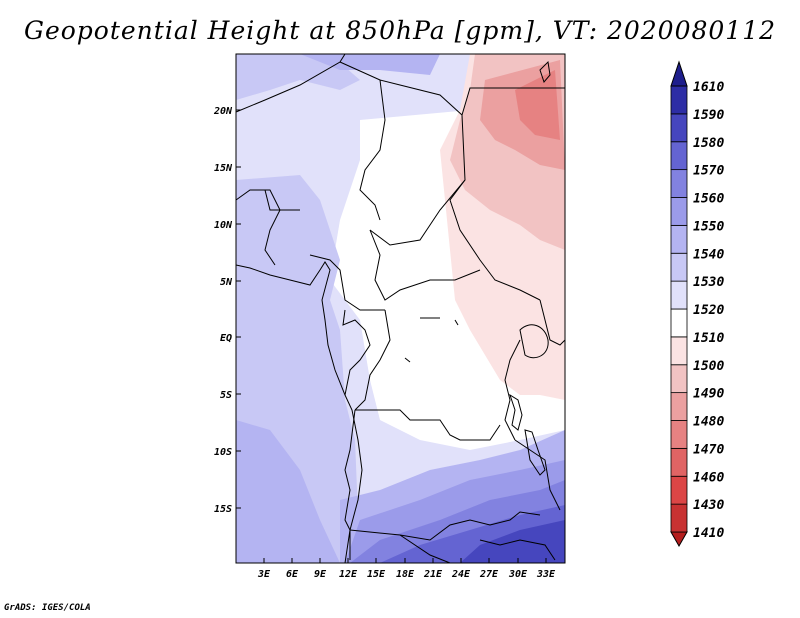  Describe the element at coordinates (223, 168) in the screenshot. I see `lat-label-15n: 15N` at that location.